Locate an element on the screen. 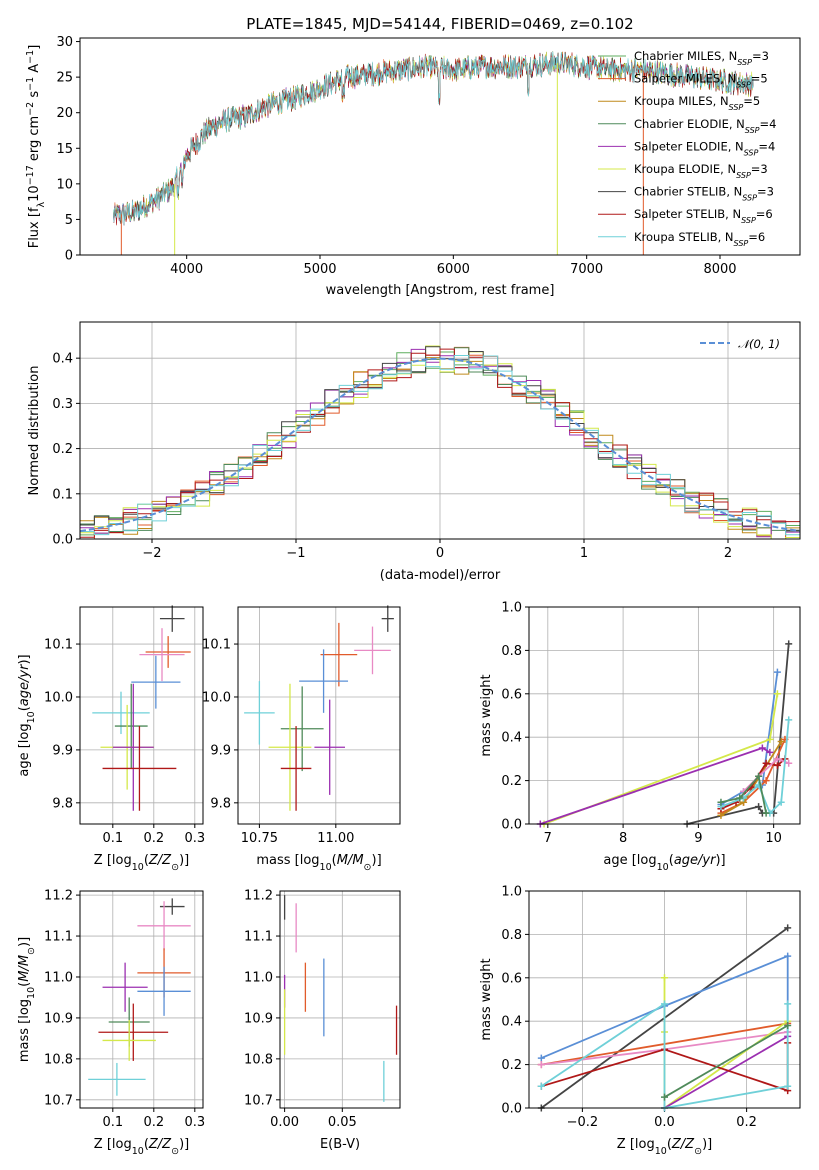 This screenshot has width=819, height=1170. y-tick-label: 20 is located at coordinates (64, 113).